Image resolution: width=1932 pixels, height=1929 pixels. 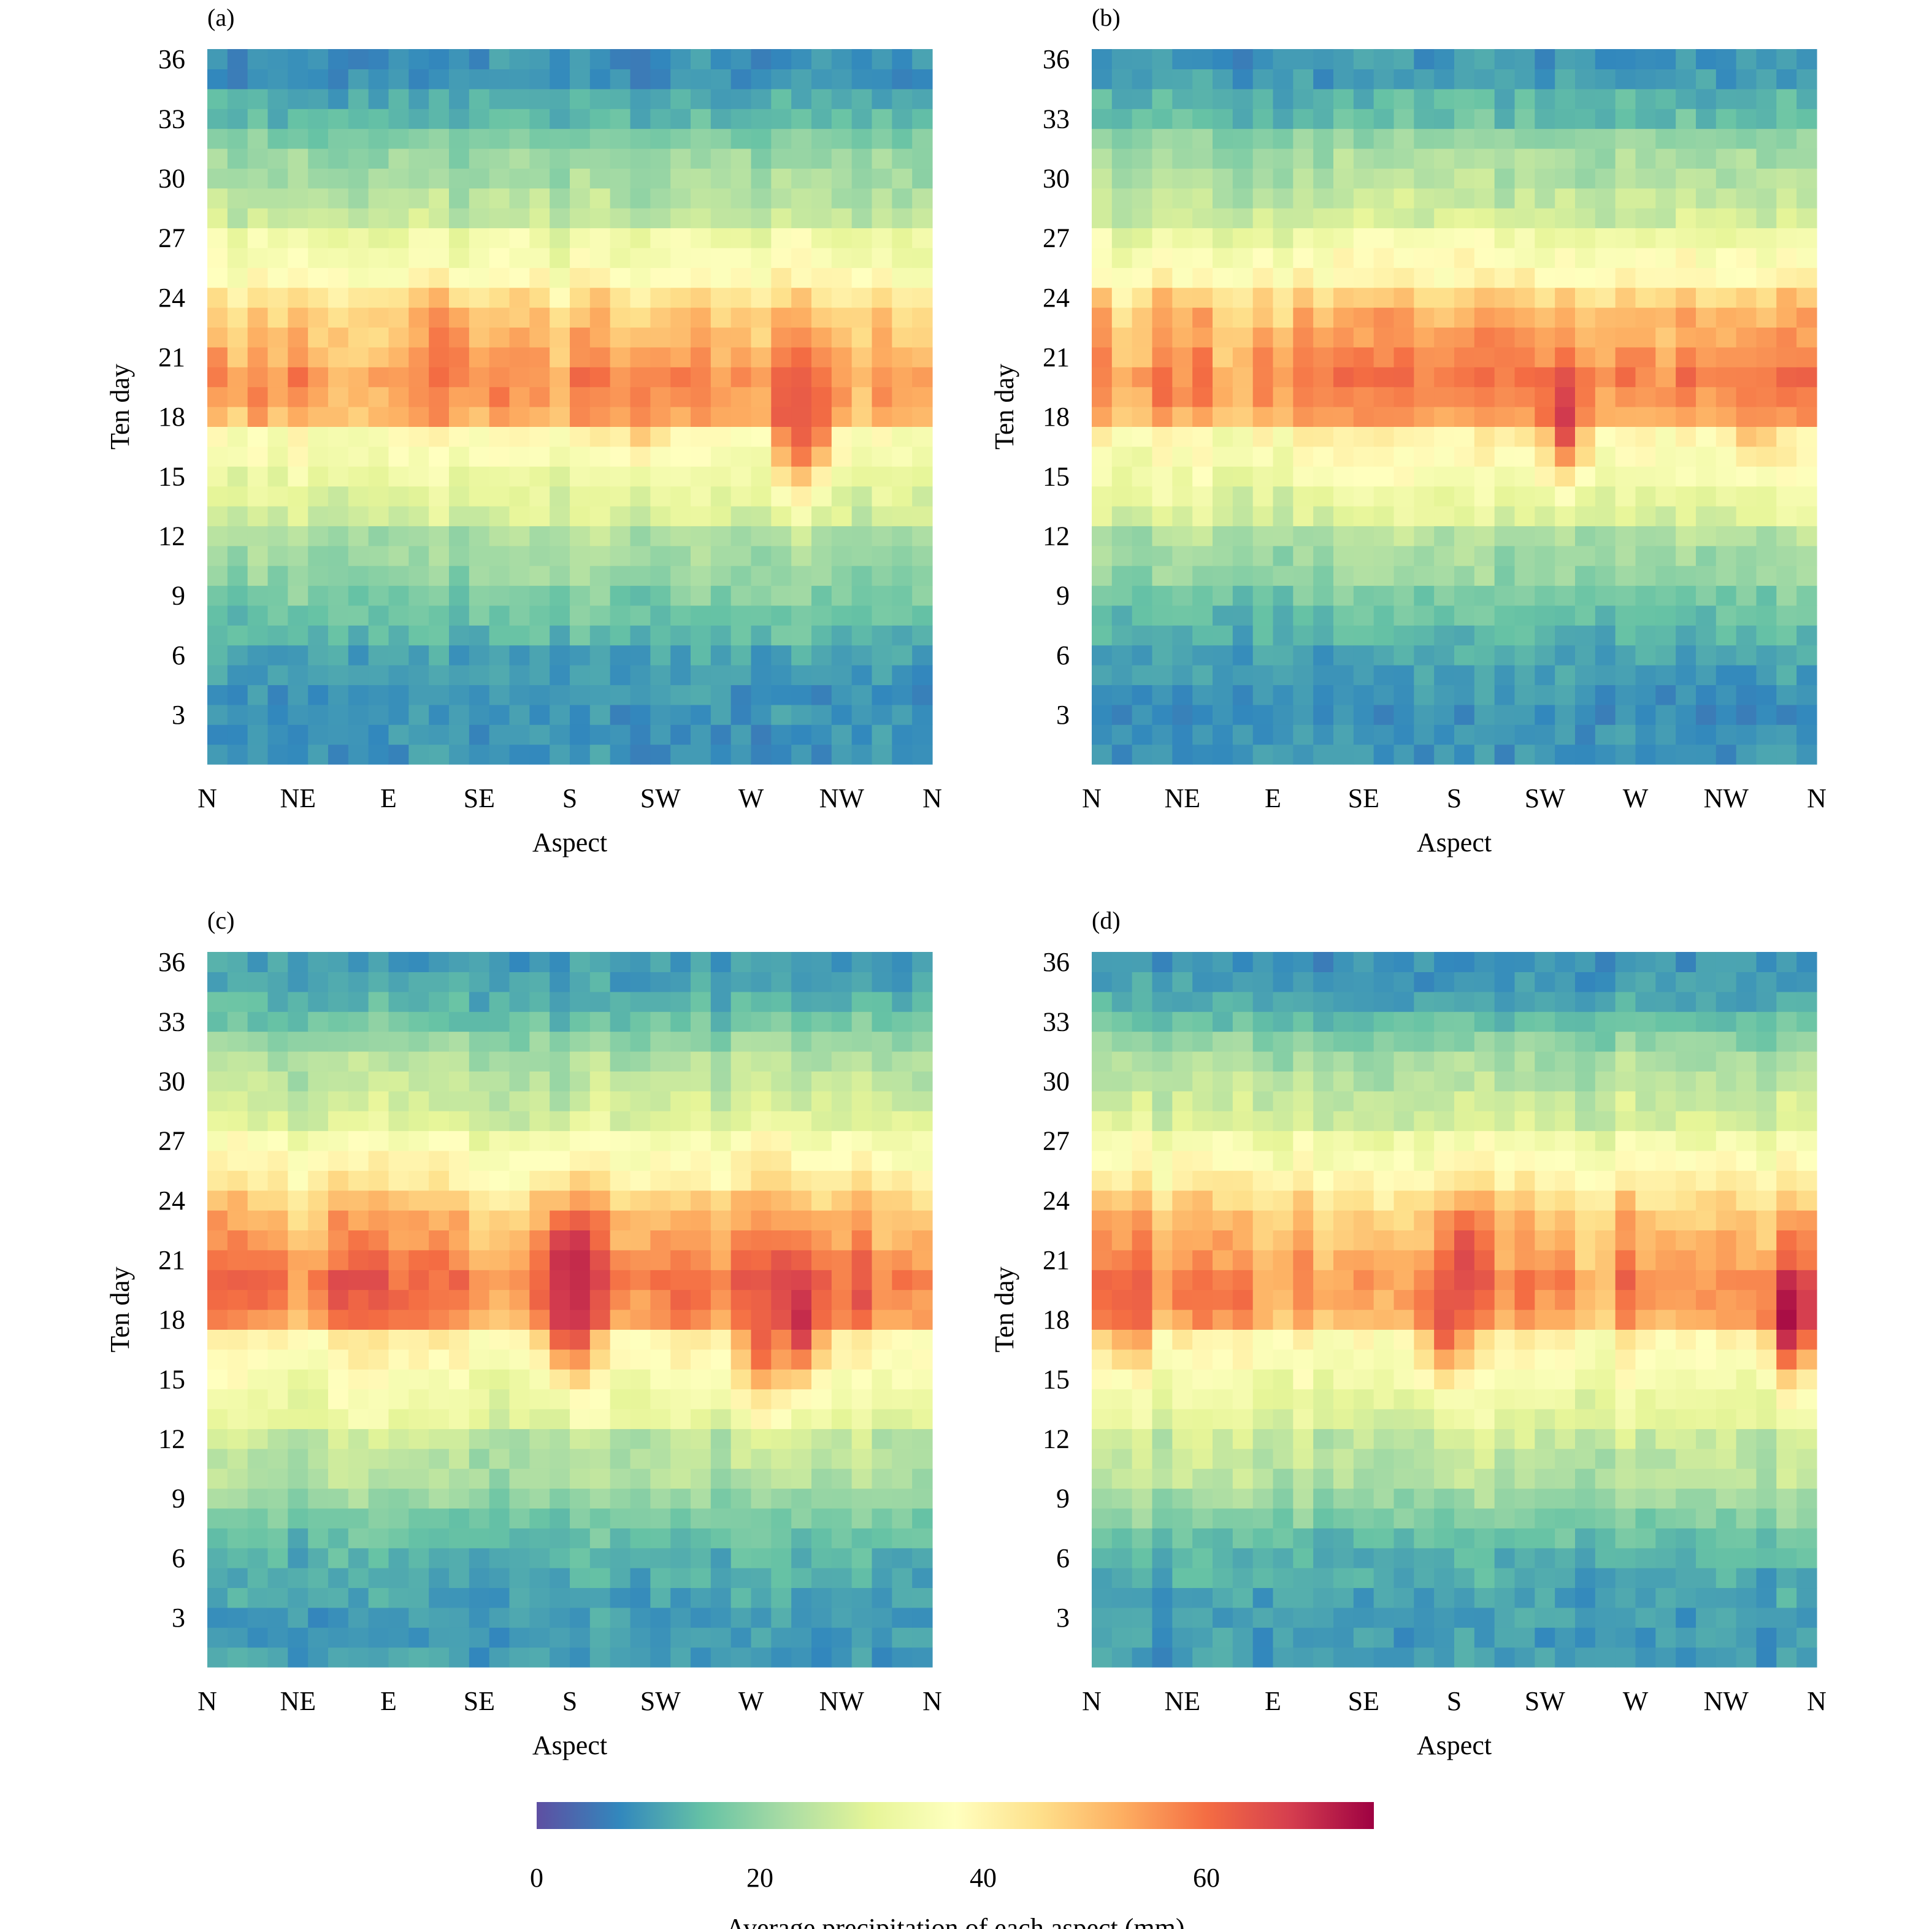 I want to click on y-tick-label: 24, so click(x=171, y=298).